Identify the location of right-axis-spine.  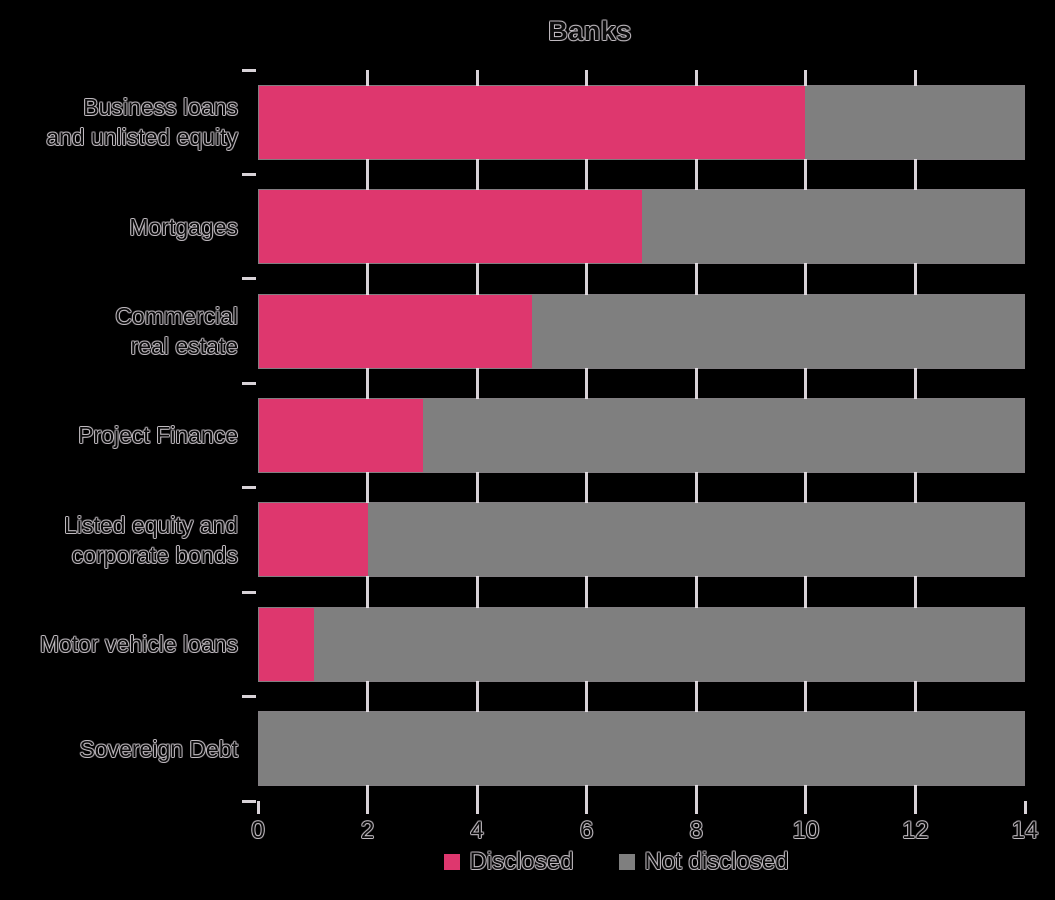
(1026, 435).